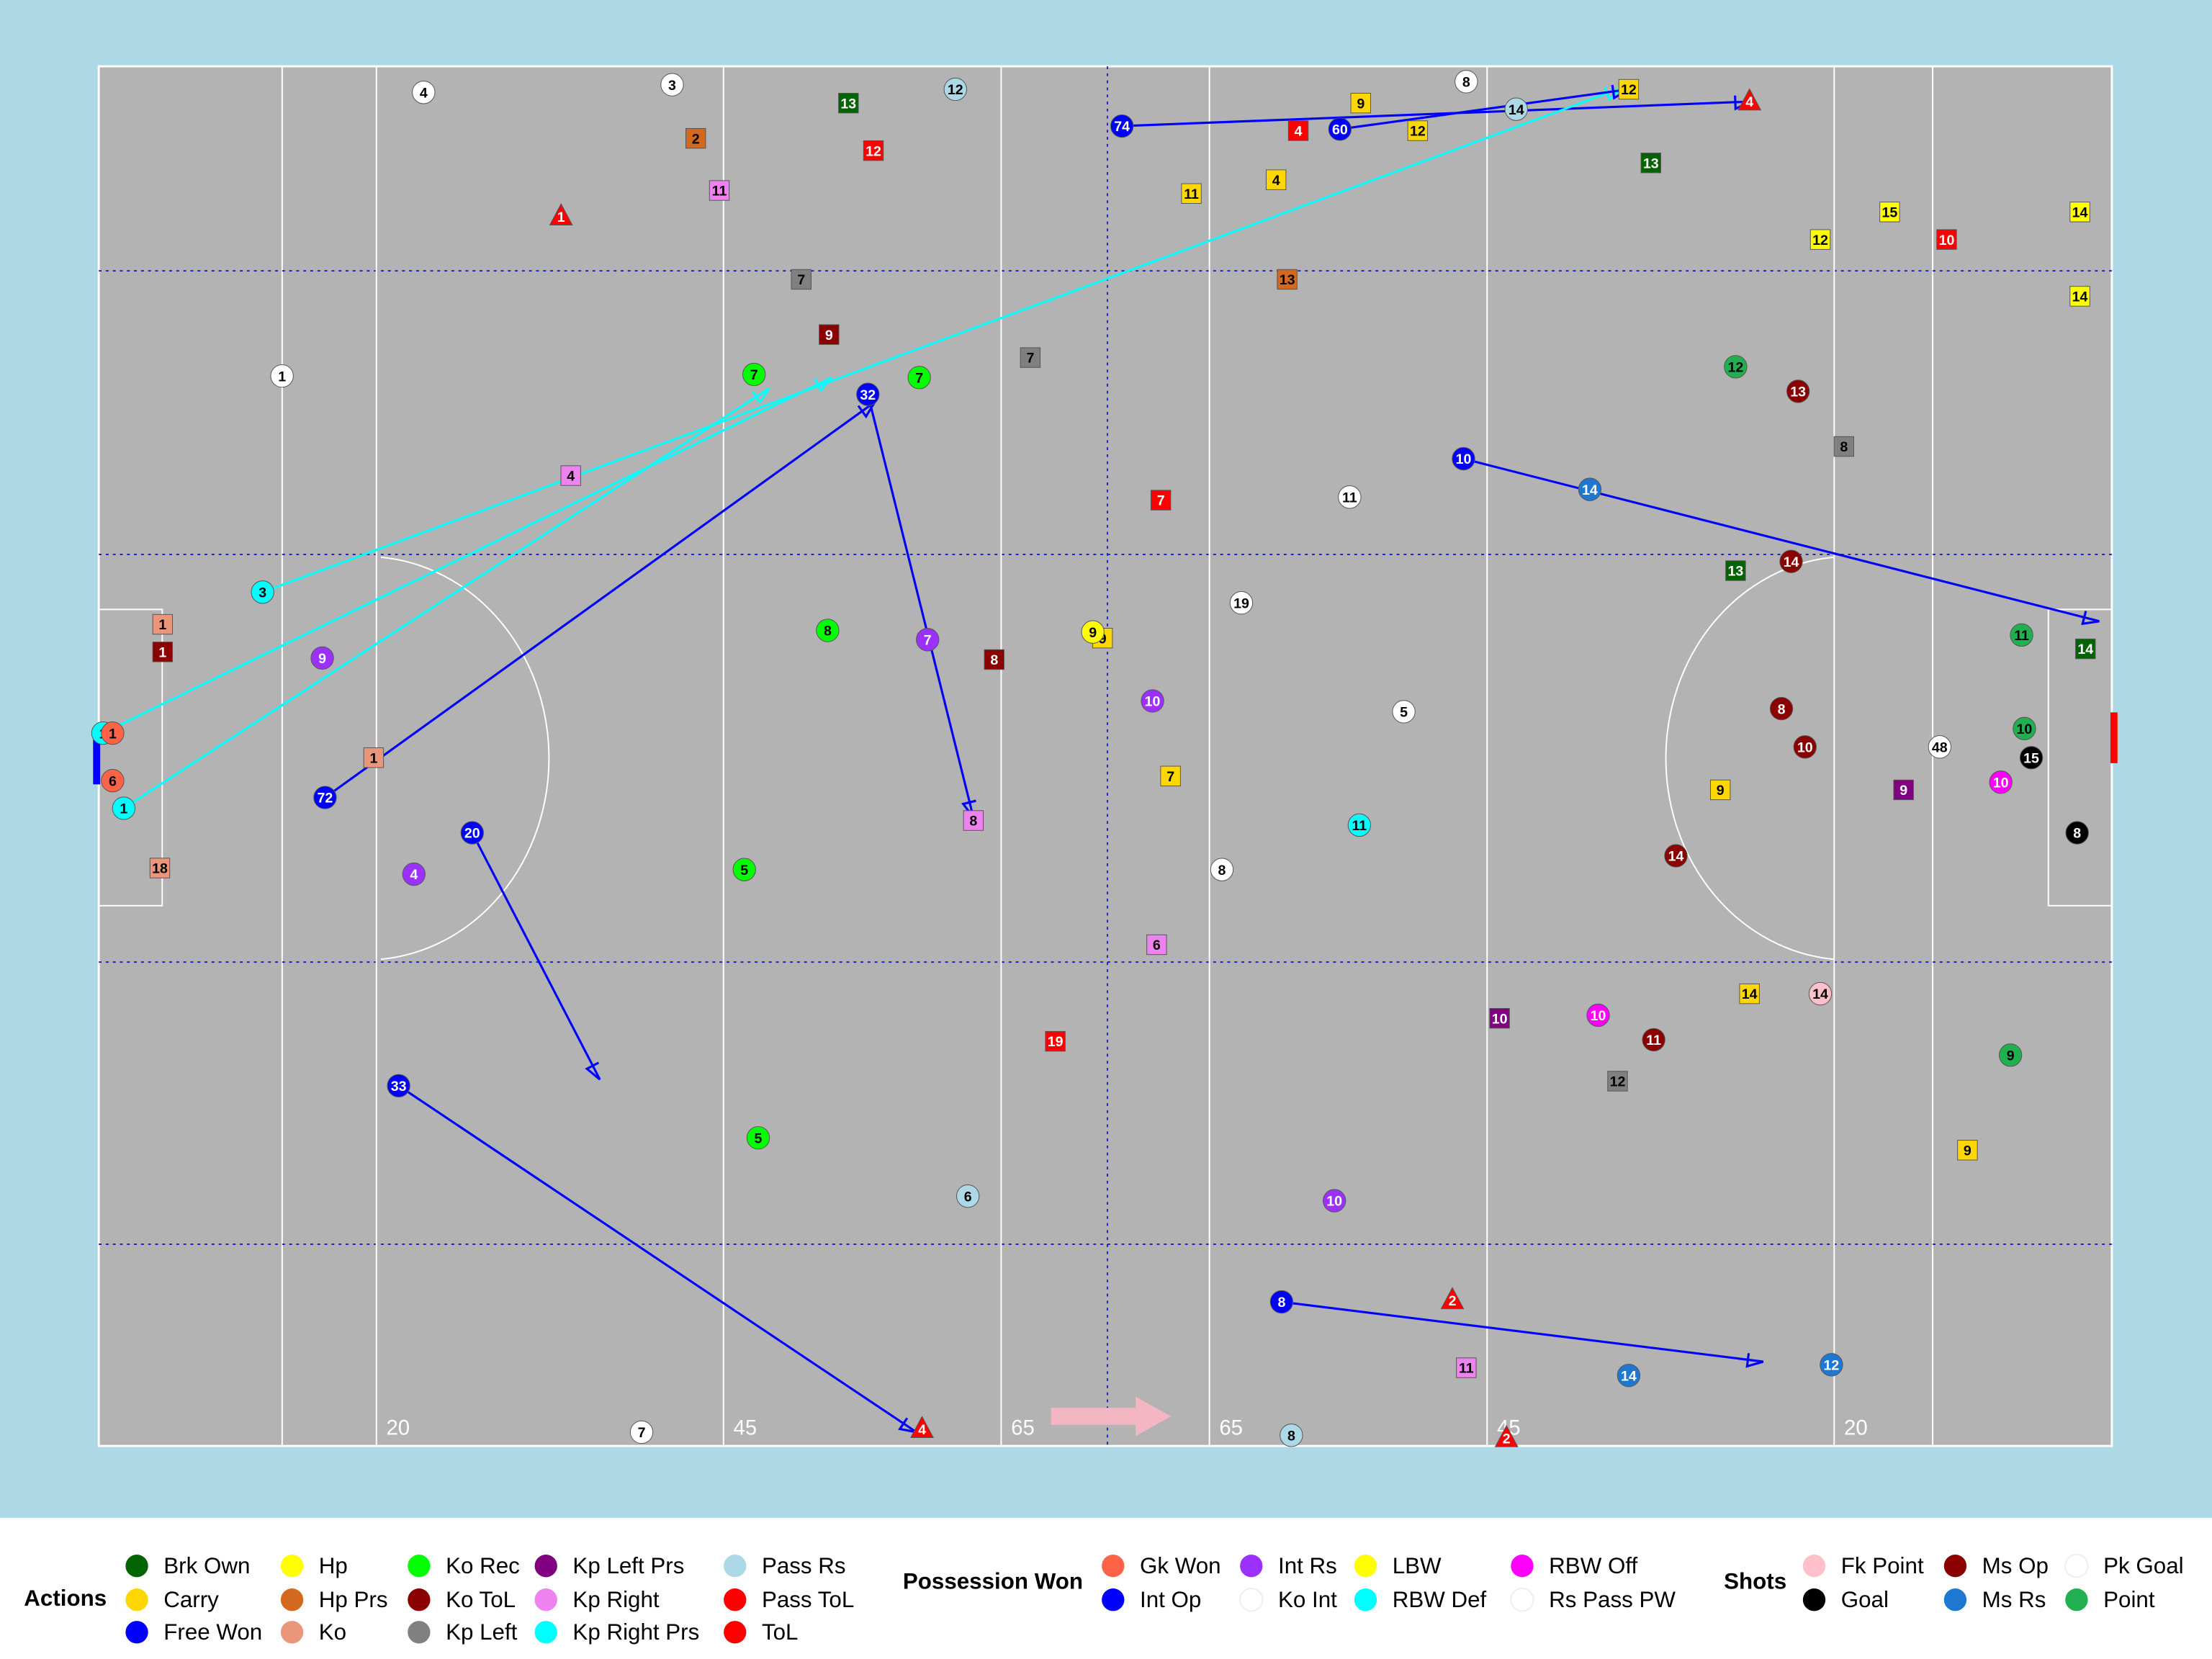 This screenshot has height=1659, width=2212. What do you see at coordinates (1231, 1427) in the screenshot?
I see `x-tick-label: 65` at bounding box center [1231, 1427].